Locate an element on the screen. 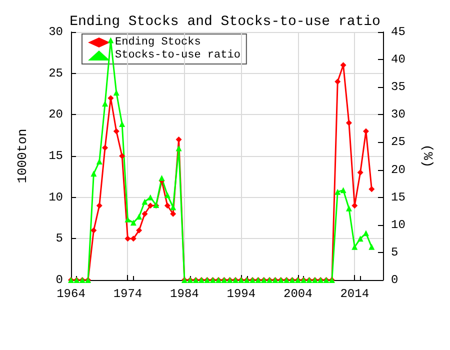  y2-tick-label: 5 is located at coordinates (394, 252).